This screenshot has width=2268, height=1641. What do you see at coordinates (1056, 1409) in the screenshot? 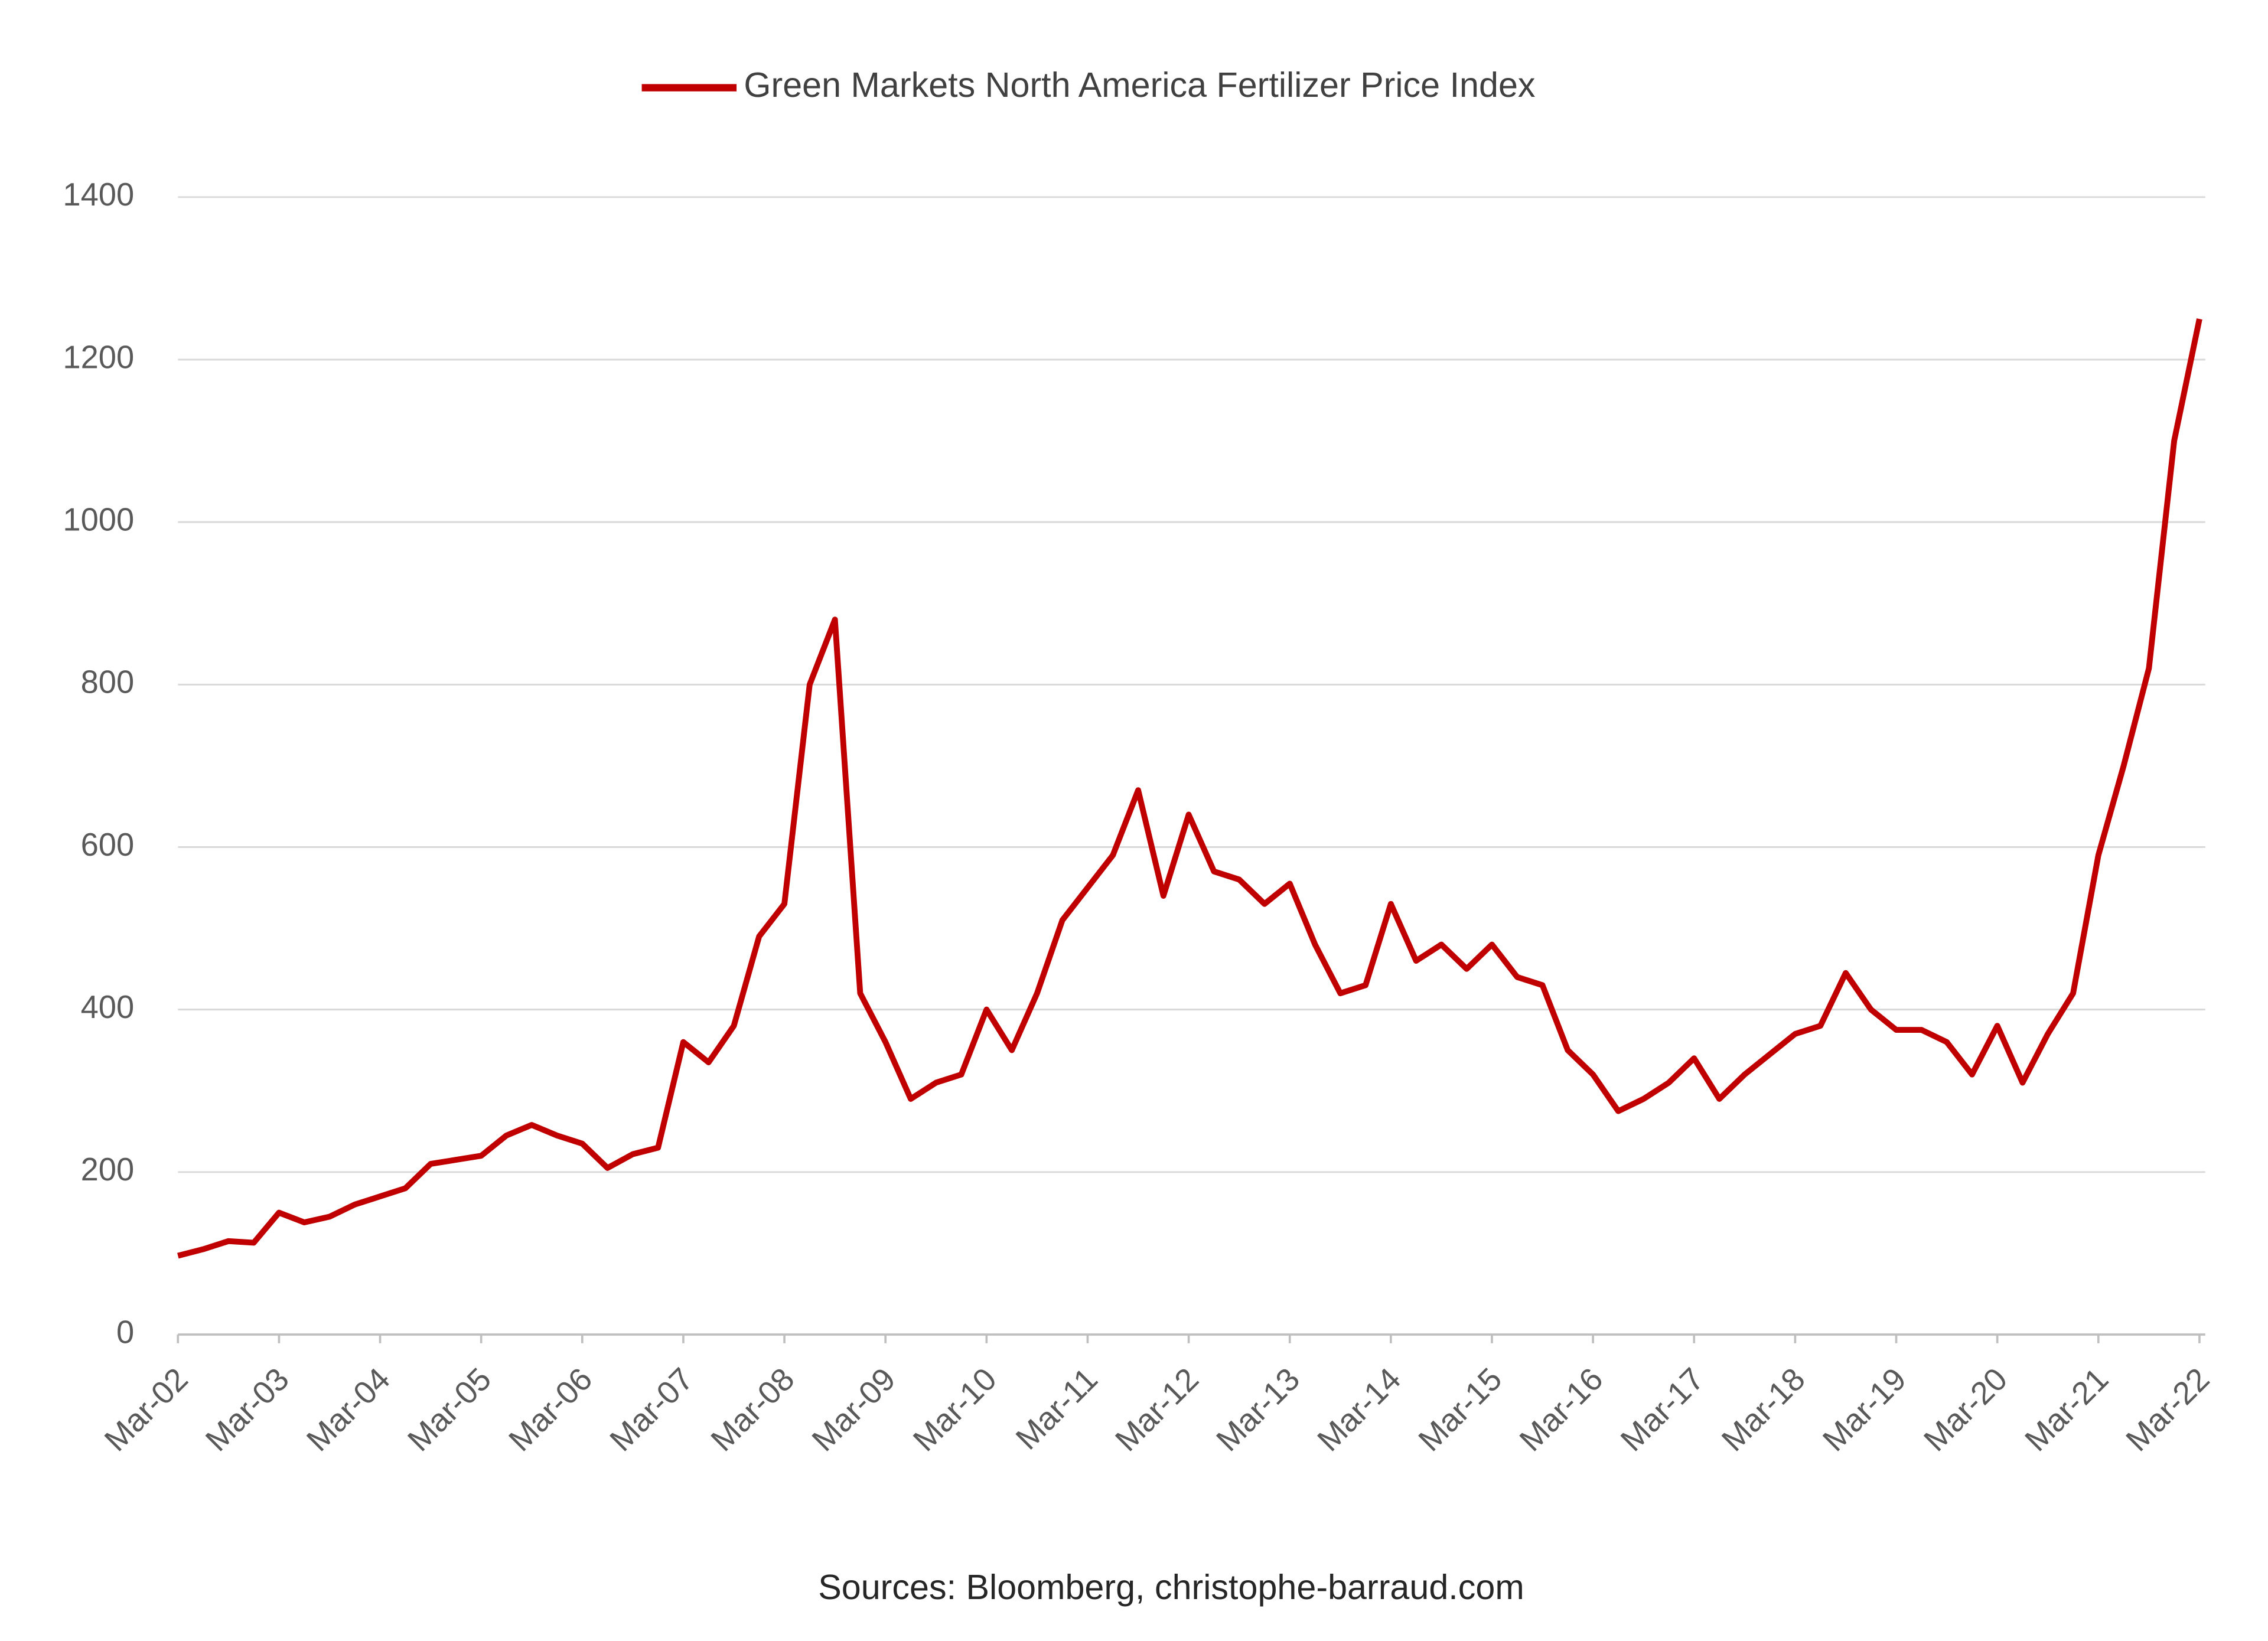
I see `x-tick-label: Mar-11` at bounding box center [1056, 1409].